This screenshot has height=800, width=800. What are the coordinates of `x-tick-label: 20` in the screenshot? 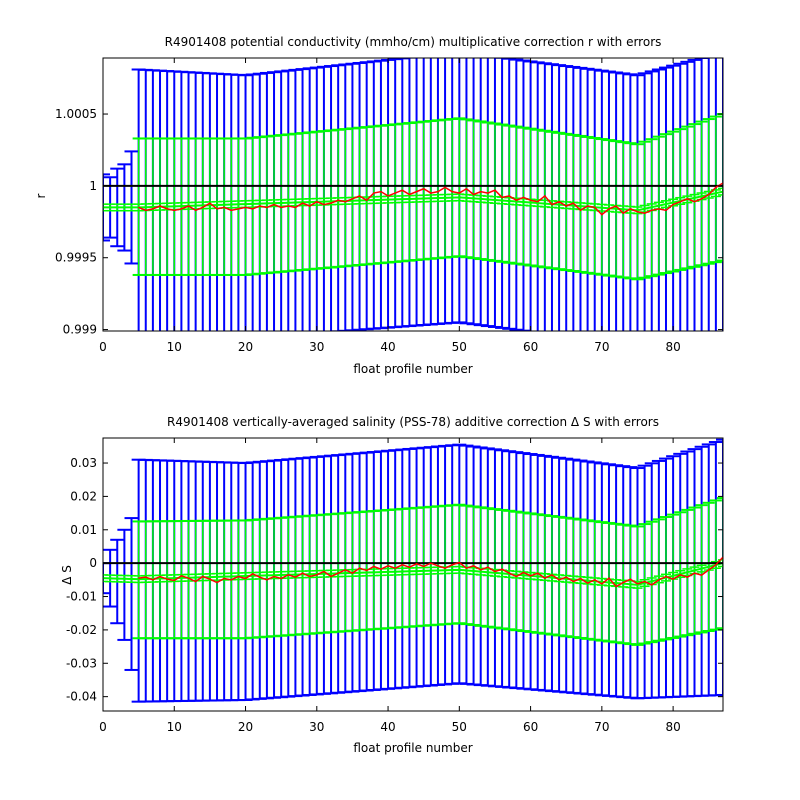 It's located at (245, 347).